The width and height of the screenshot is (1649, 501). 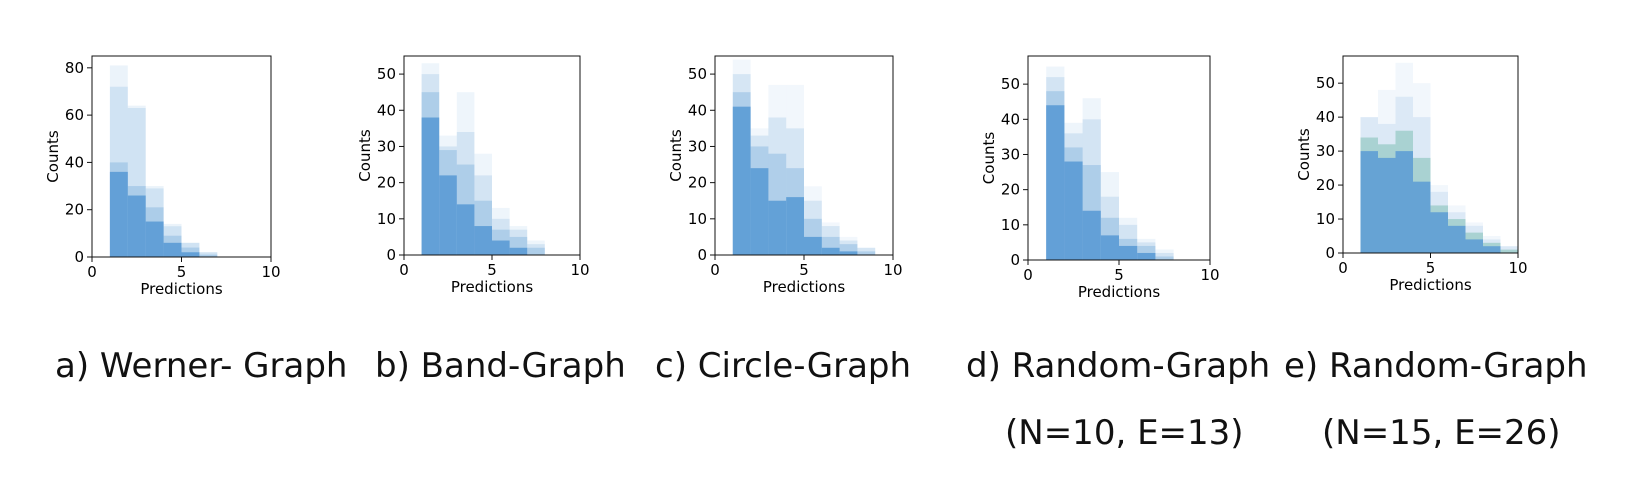 I want to click on y-tick-label: 60, so click(x=74, y=115).